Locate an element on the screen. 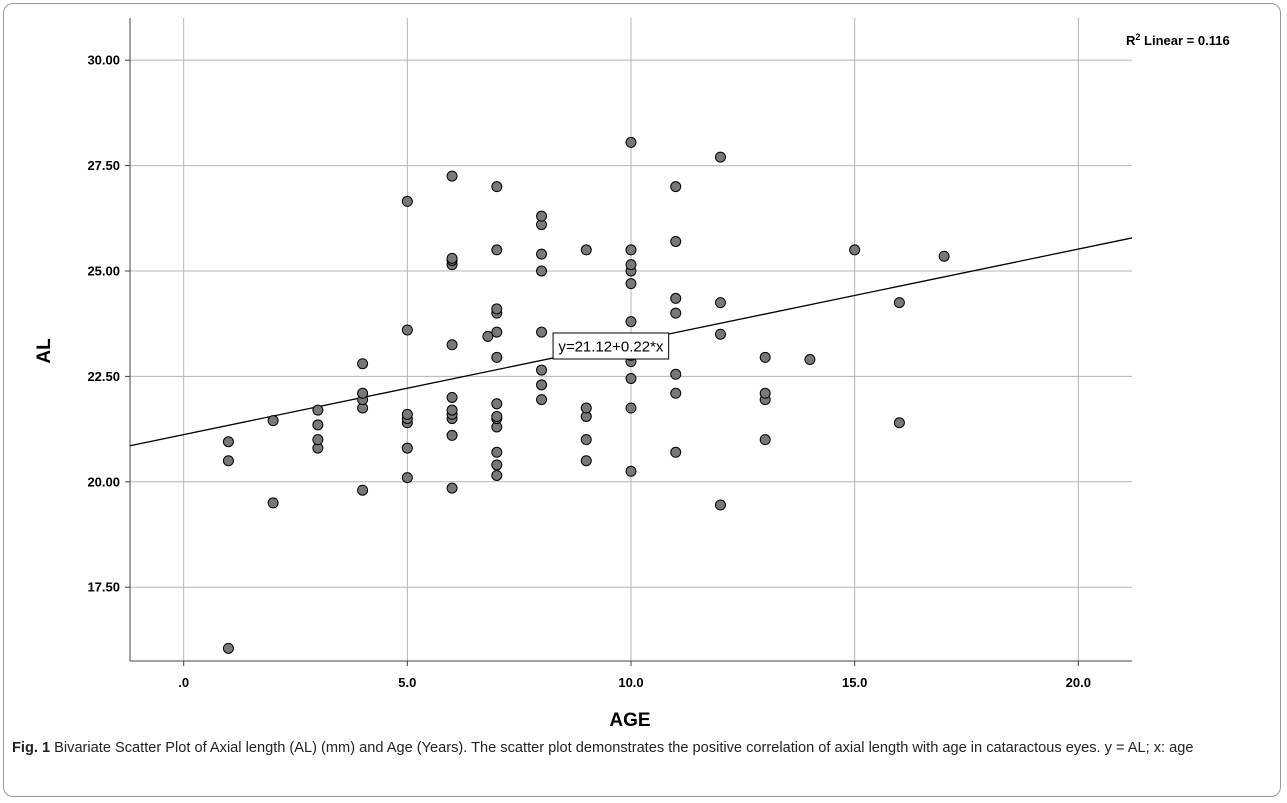 The height and width of the screenshot is (803, 1287). x-tick-label: .0 is located at coordinates (183, 682).